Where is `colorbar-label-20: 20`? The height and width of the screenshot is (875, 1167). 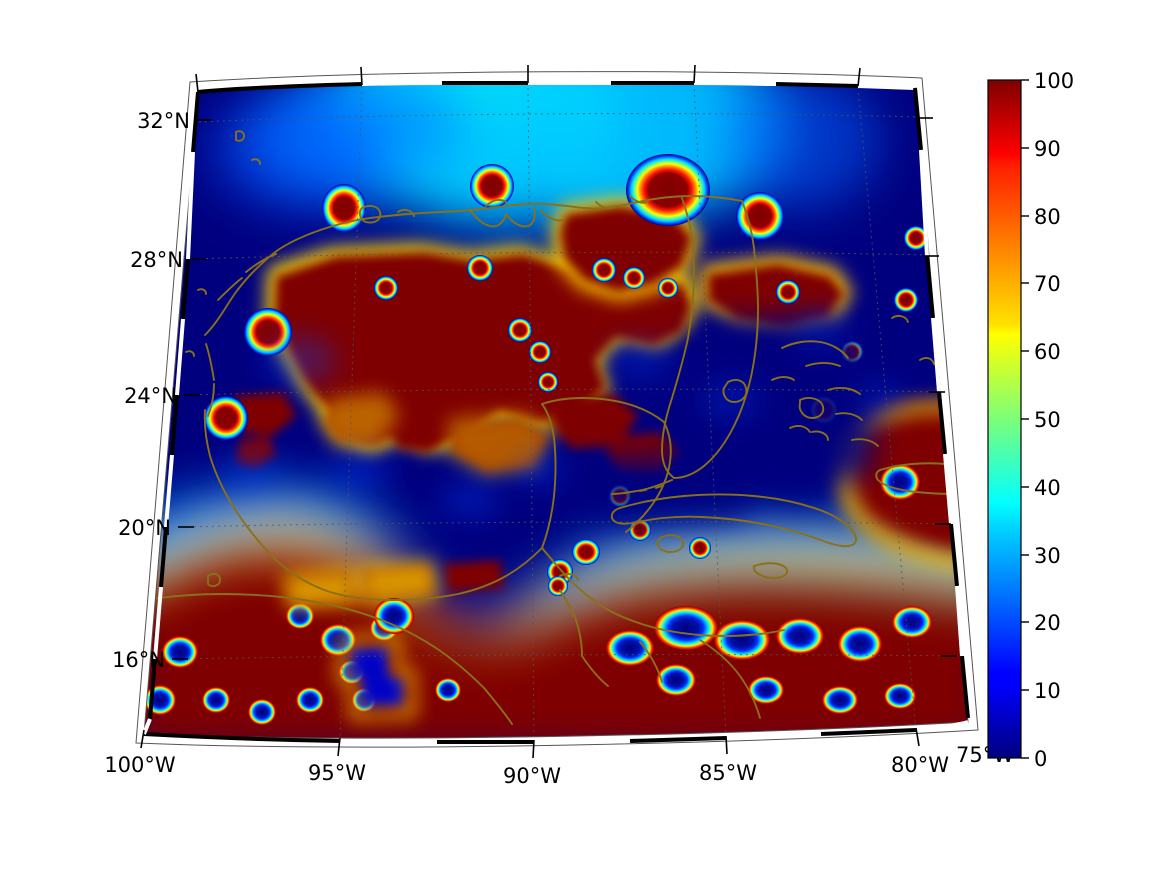 colorbar-label-20: 20 is located at coordinates (1047, 623).